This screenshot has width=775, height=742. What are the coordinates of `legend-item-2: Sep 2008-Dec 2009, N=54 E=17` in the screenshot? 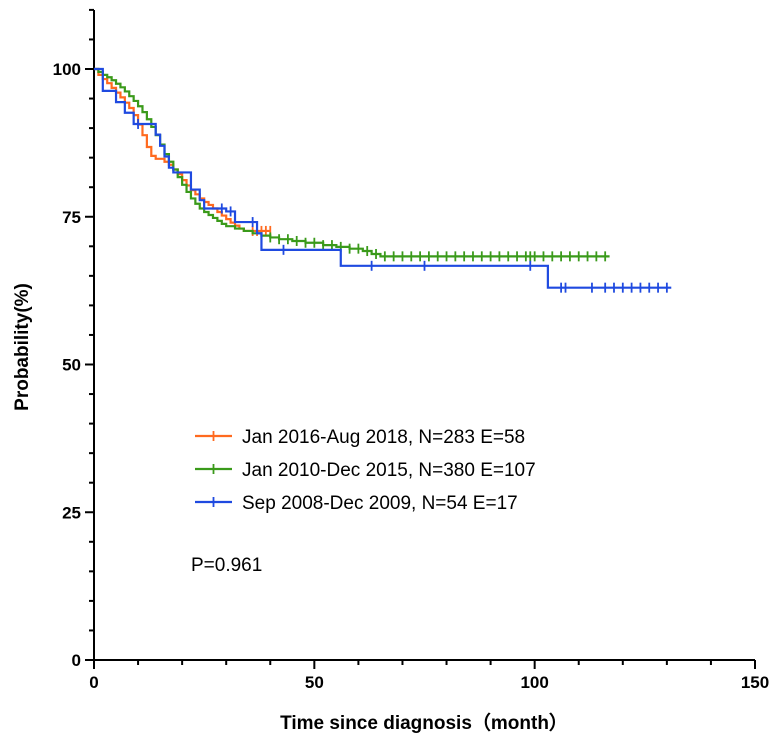 It's located at (356, 503).